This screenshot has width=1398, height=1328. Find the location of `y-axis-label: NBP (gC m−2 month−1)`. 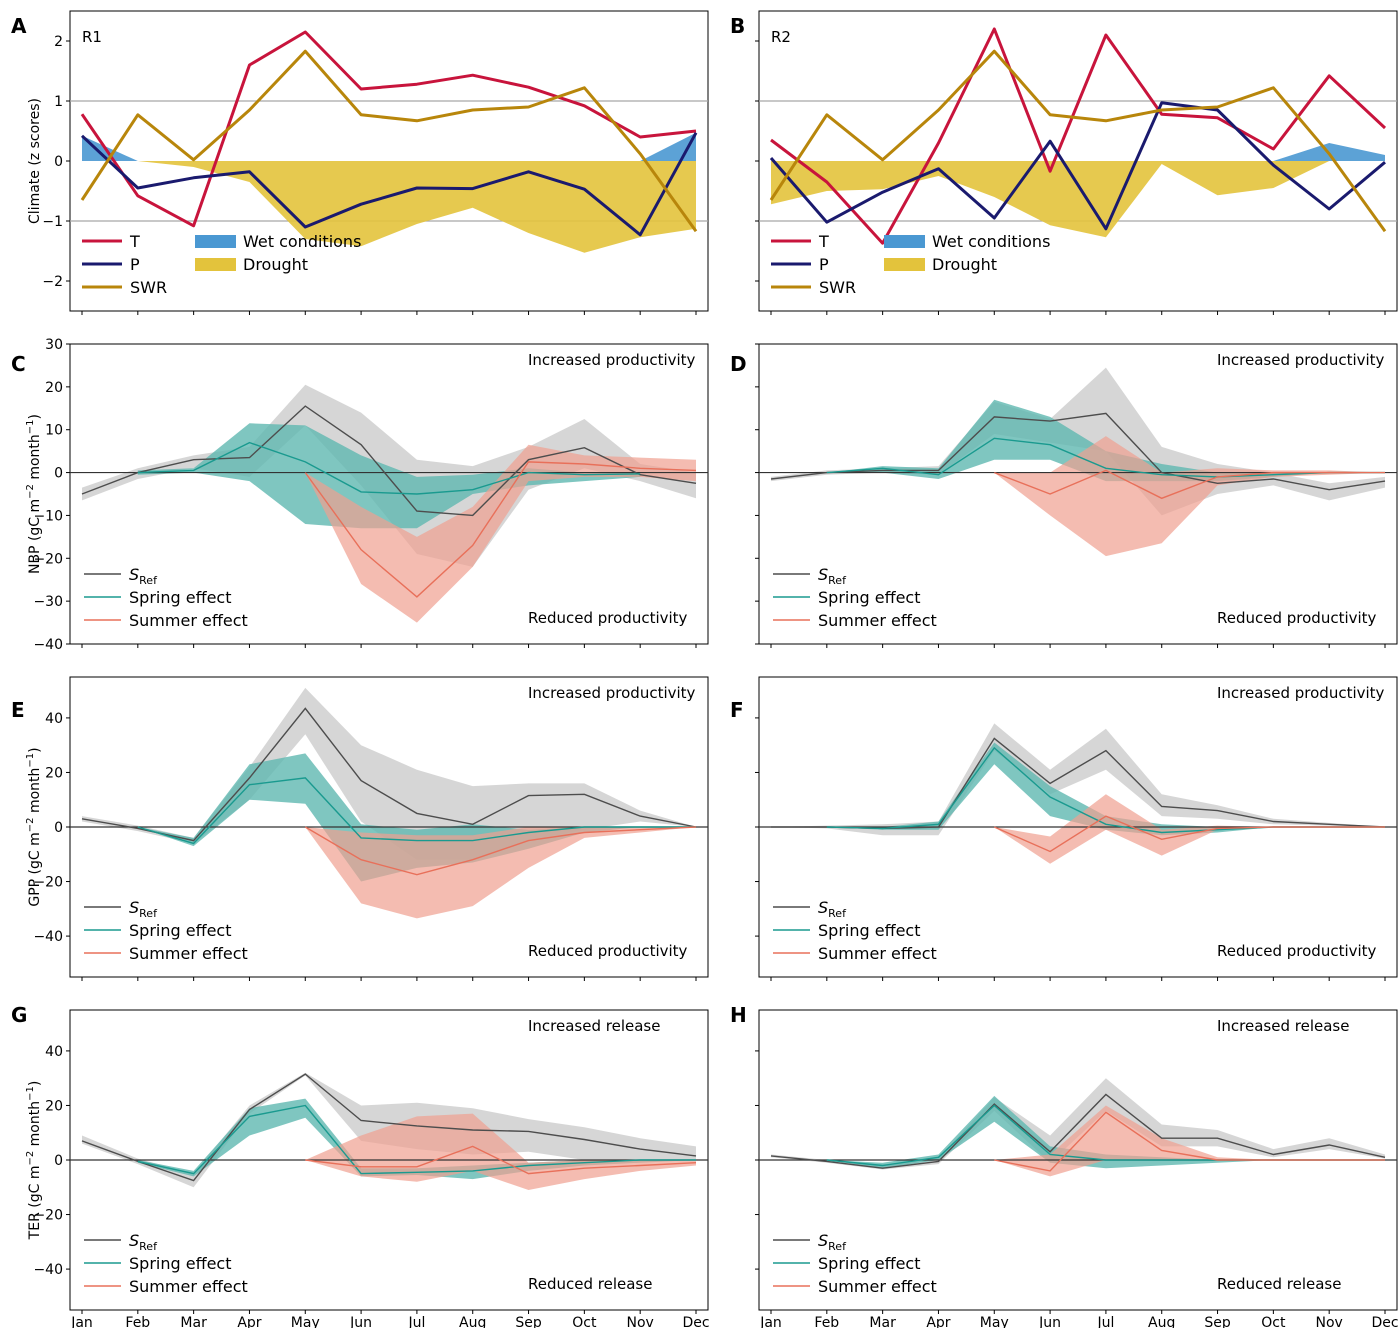

y-axis-label: NBP (gC m−2 month−1) is located at coordinates (34, 494).